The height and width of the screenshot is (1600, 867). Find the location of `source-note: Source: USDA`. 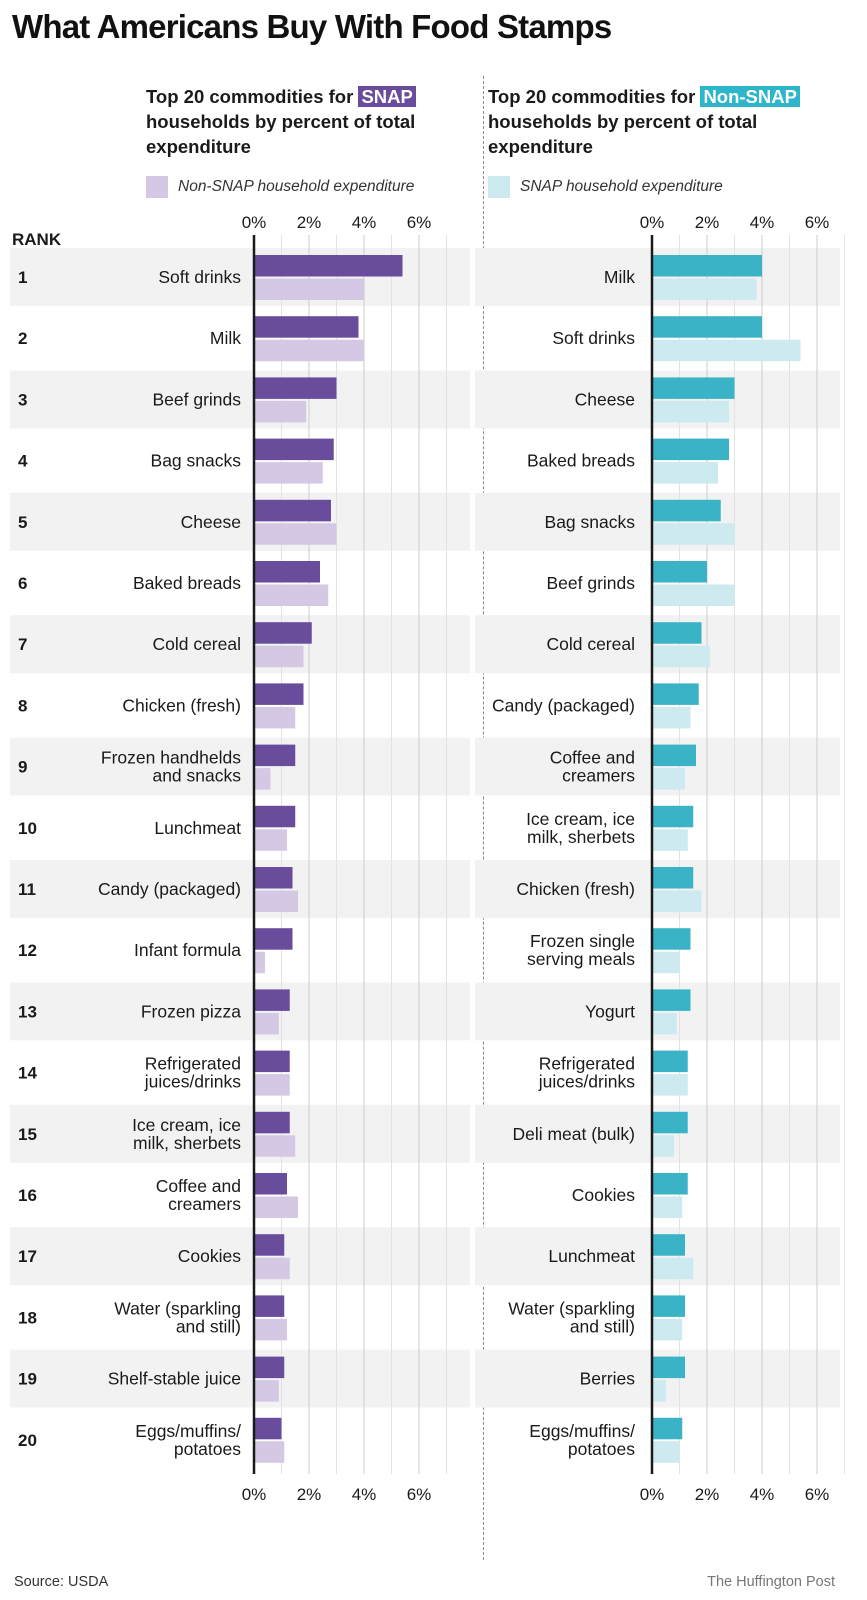

source-note: Source: USDA is located at coordinates (61, 1582).